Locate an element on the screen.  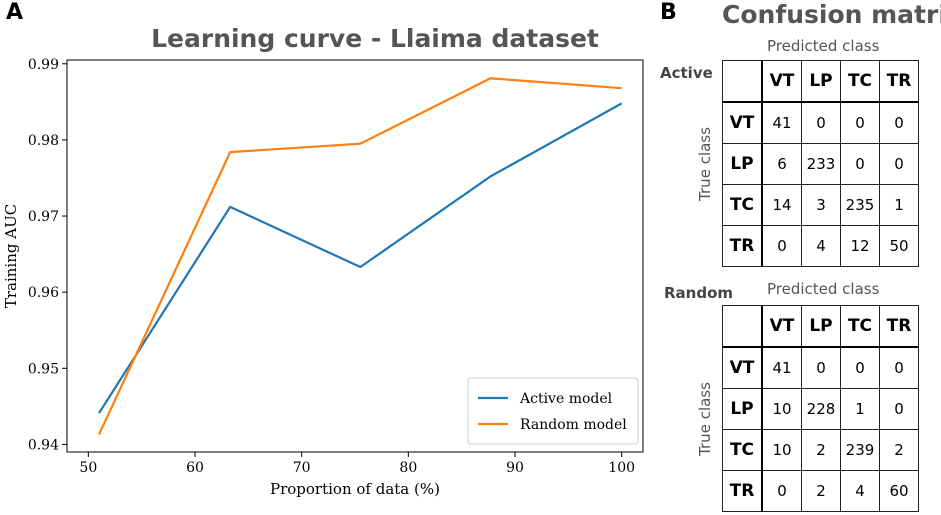
active-row-header: TR is located at coordinates (742, 246).